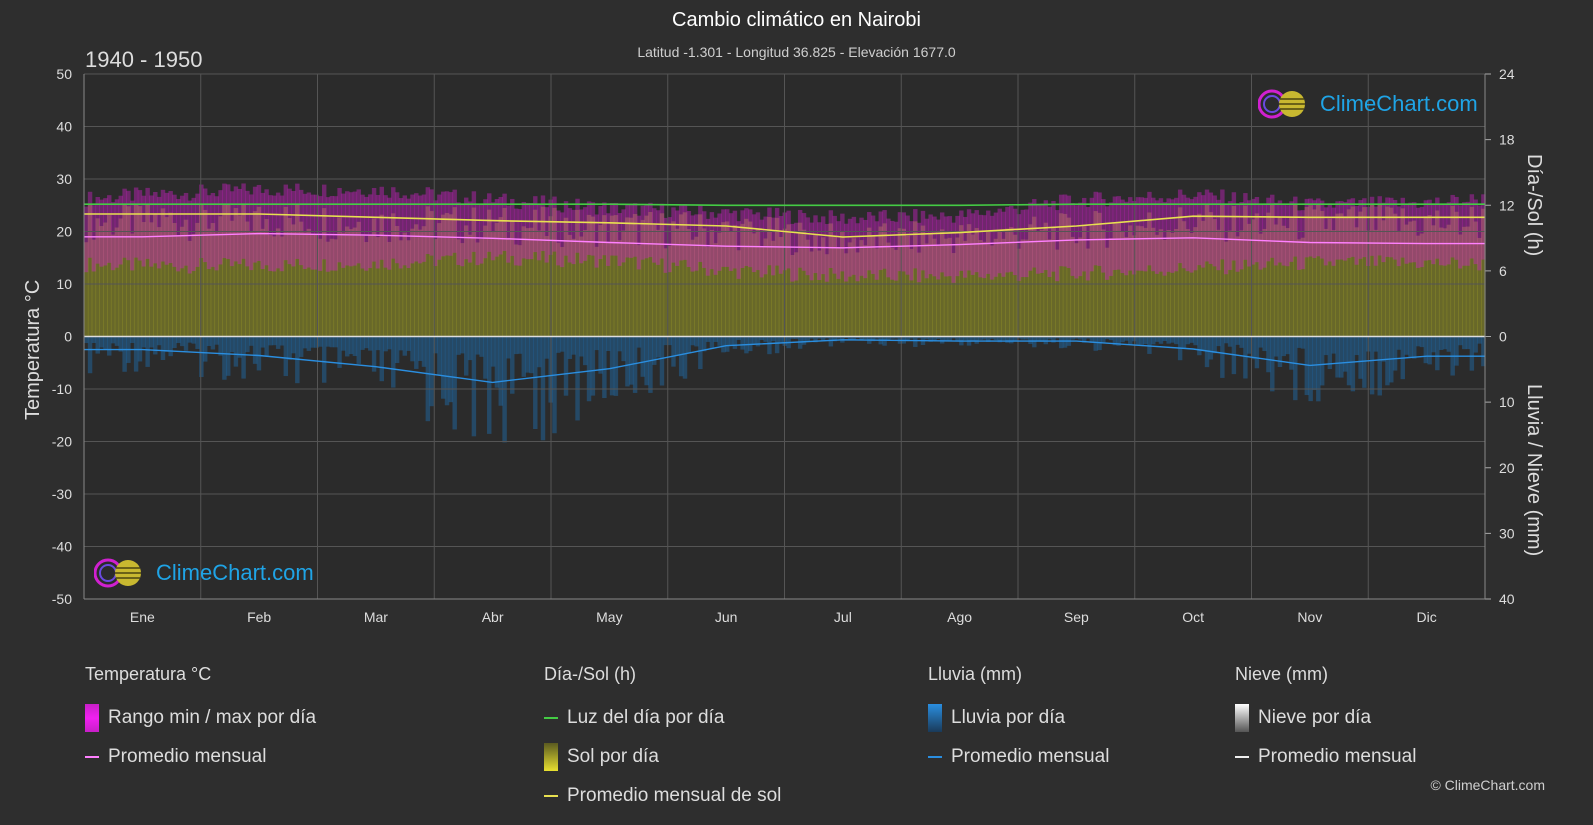 The width and height of the screenshot is (1593, 825). I want to click on logo-bottom: ClimeChart.com, so click(204, 573).